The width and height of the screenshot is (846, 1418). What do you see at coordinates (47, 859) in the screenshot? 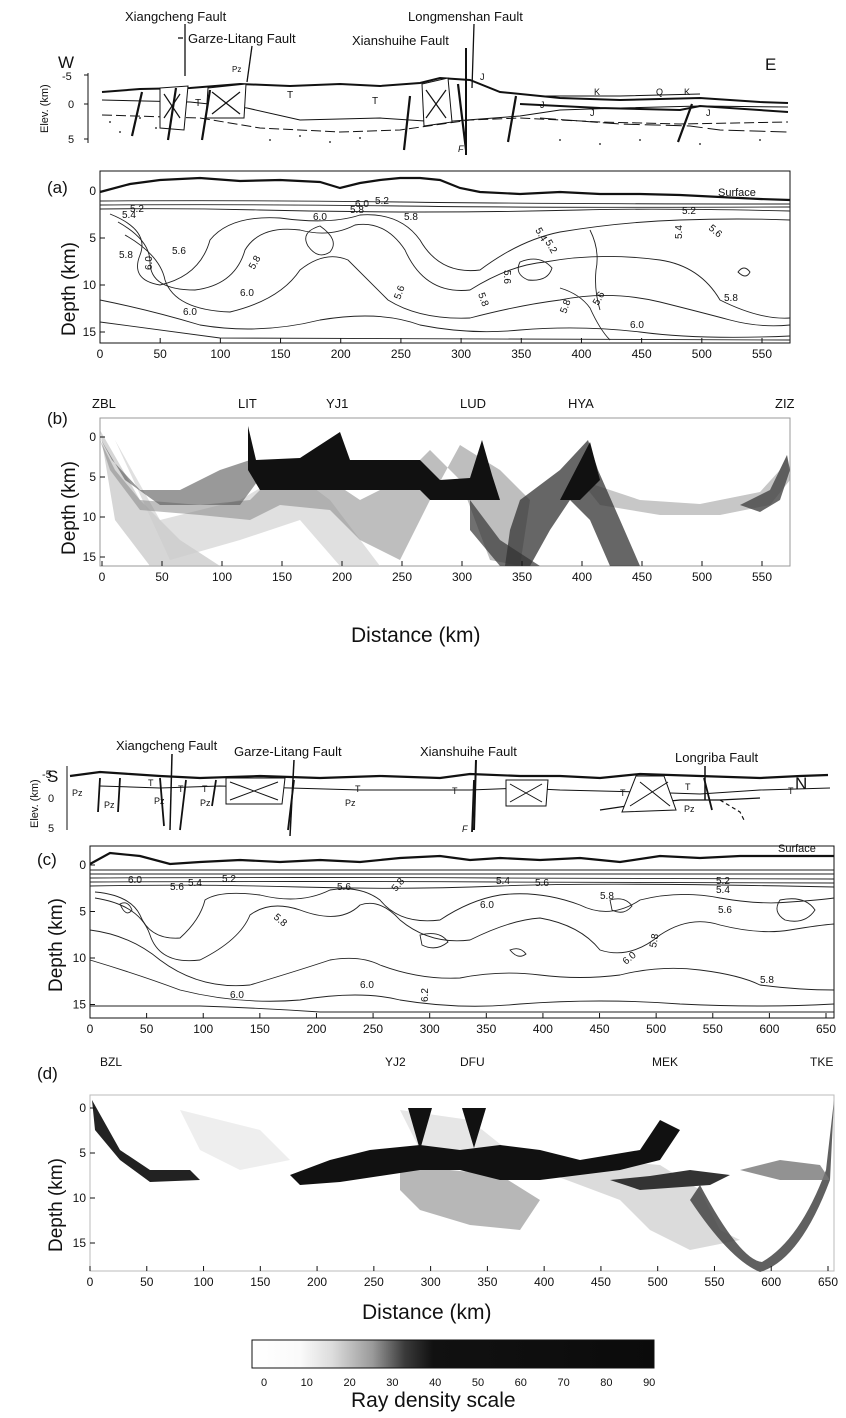
I see `panel-c-letter: (c)` at bounding box center [47, 859].